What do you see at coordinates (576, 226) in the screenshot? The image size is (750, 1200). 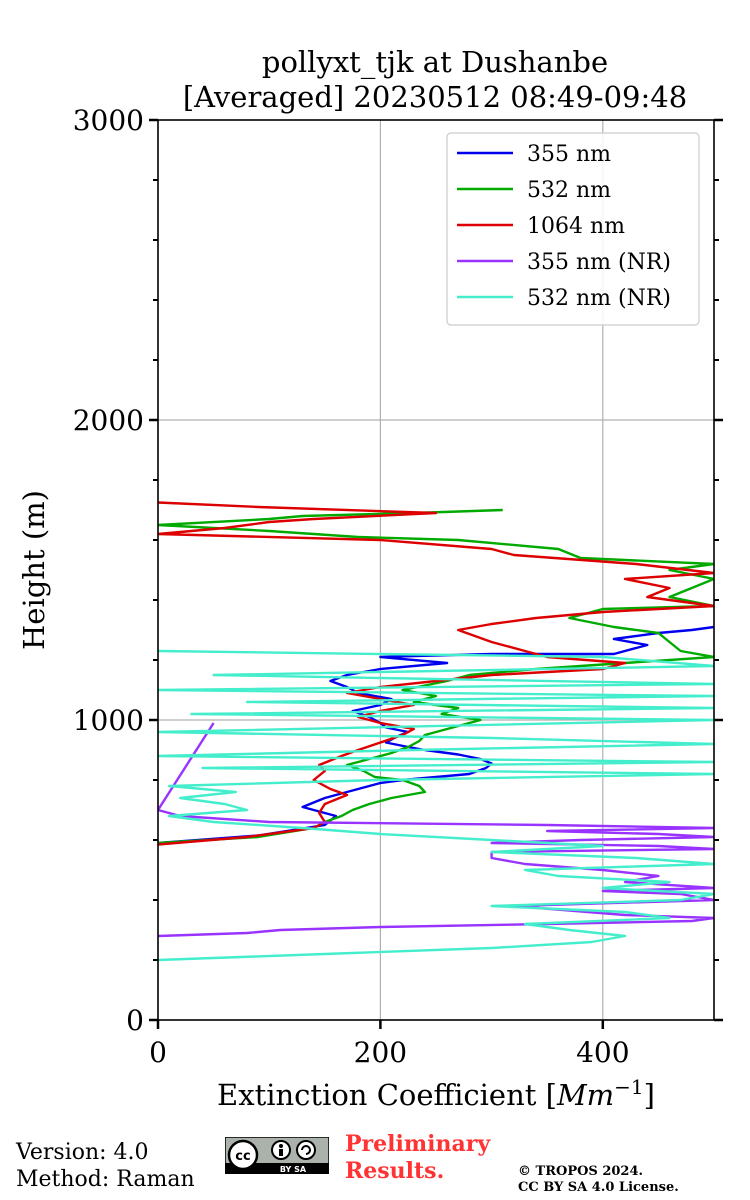 I see `legend-label: 1064 nm` at bounding box center [576, 226].